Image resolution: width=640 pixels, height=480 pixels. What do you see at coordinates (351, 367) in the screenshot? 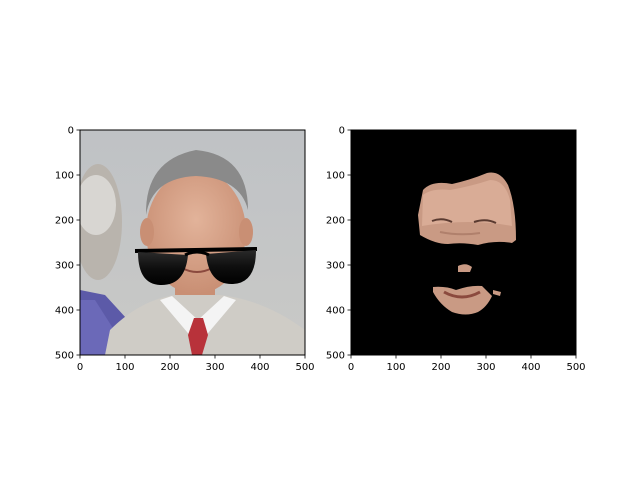
I see `mask-x-tick-label: 0` at bounding box center [351, 367].